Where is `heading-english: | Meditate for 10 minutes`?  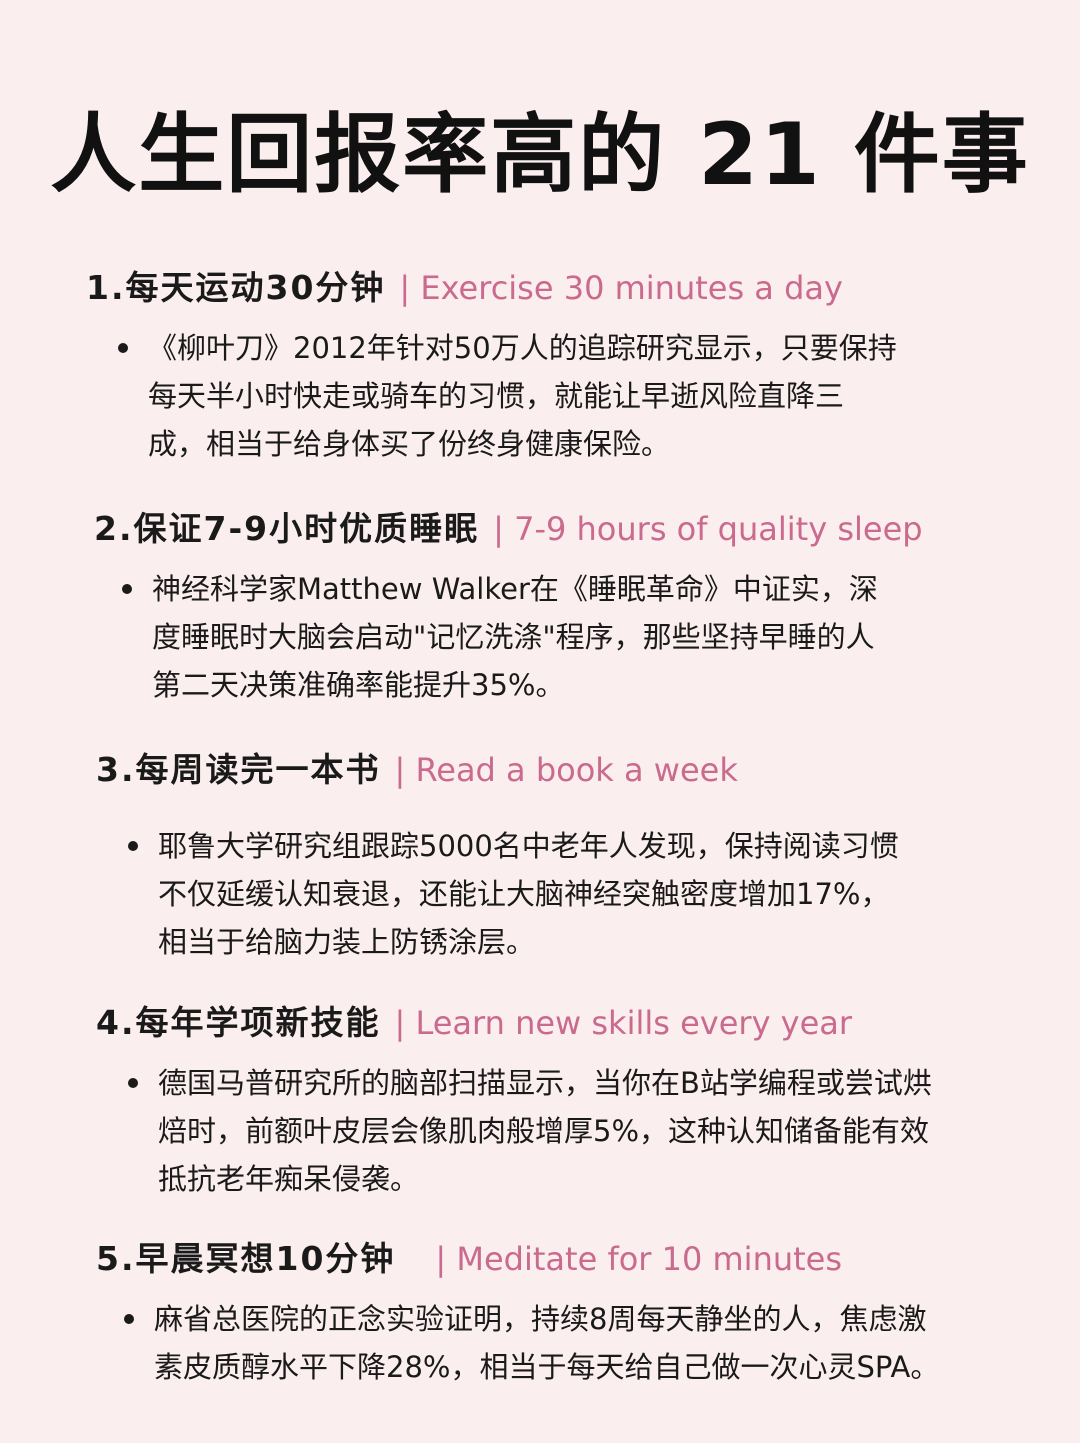 heading-english: | Meditate for 10 minutes is located at coordinates (639, 1259).